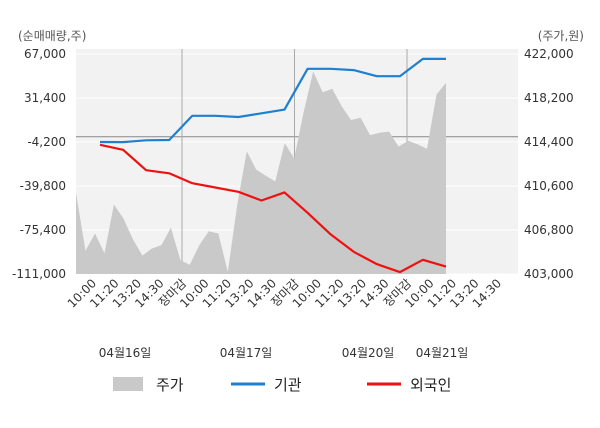  What do you see at coordinates (561, 36) in the screenshot?
I see `right-axis-unit: (주가,원)` at bounding box center [561, 36].